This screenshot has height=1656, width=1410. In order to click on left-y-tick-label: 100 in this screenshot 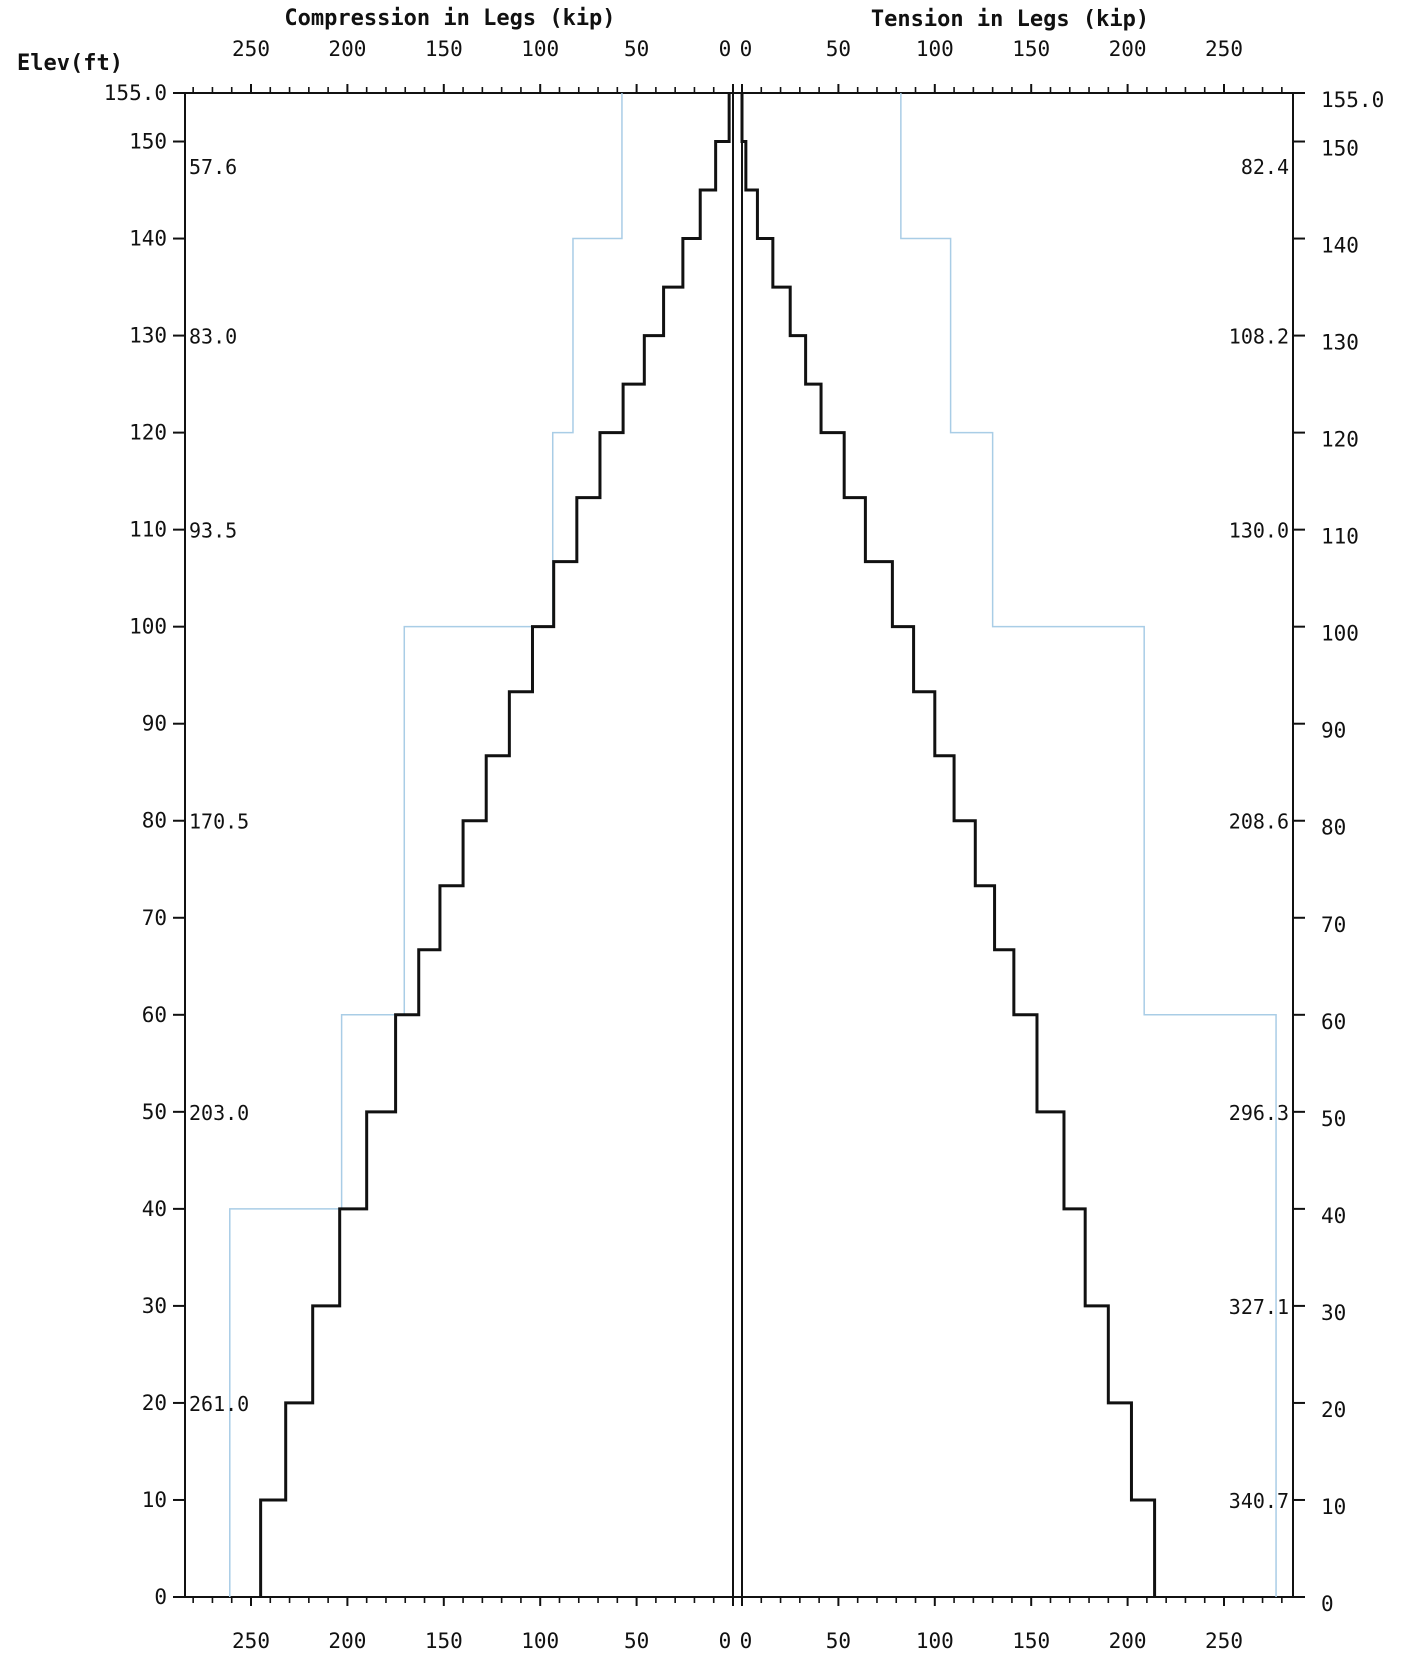, I will do `click(148, 627)`.